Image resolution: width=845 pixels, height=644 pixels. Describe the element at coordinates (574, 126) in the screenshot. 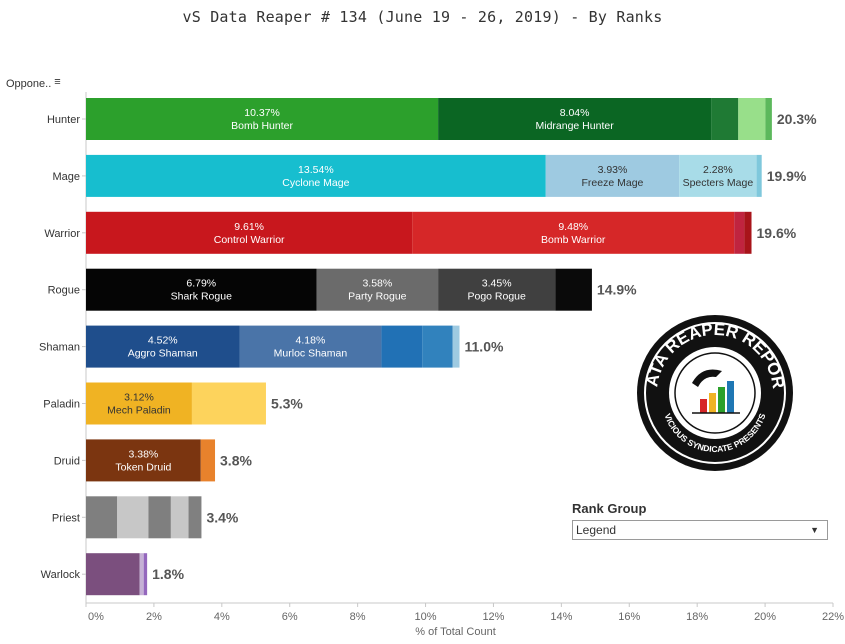

I see `segment-archetype-label: Midrange Hunter` at that location.